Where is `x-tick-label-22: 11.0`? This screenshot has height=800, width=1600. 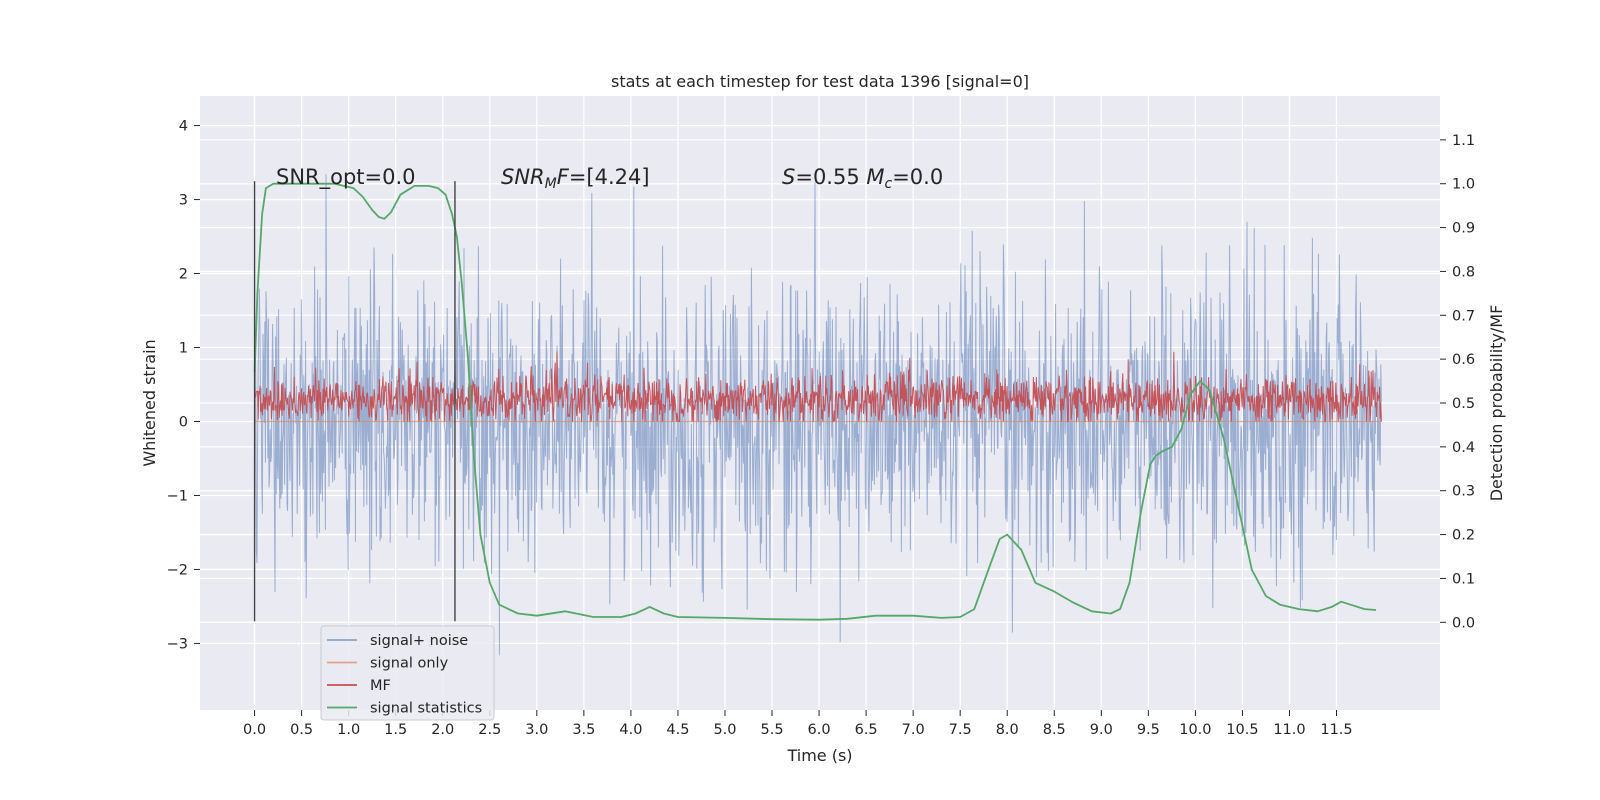
x-tick-label-22: 11.0 is located at coordinates (1289, 730).